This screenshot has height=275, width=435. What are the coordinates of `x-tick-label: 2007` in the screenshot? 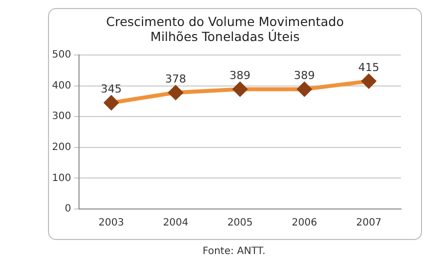 It's located at (369, 223).